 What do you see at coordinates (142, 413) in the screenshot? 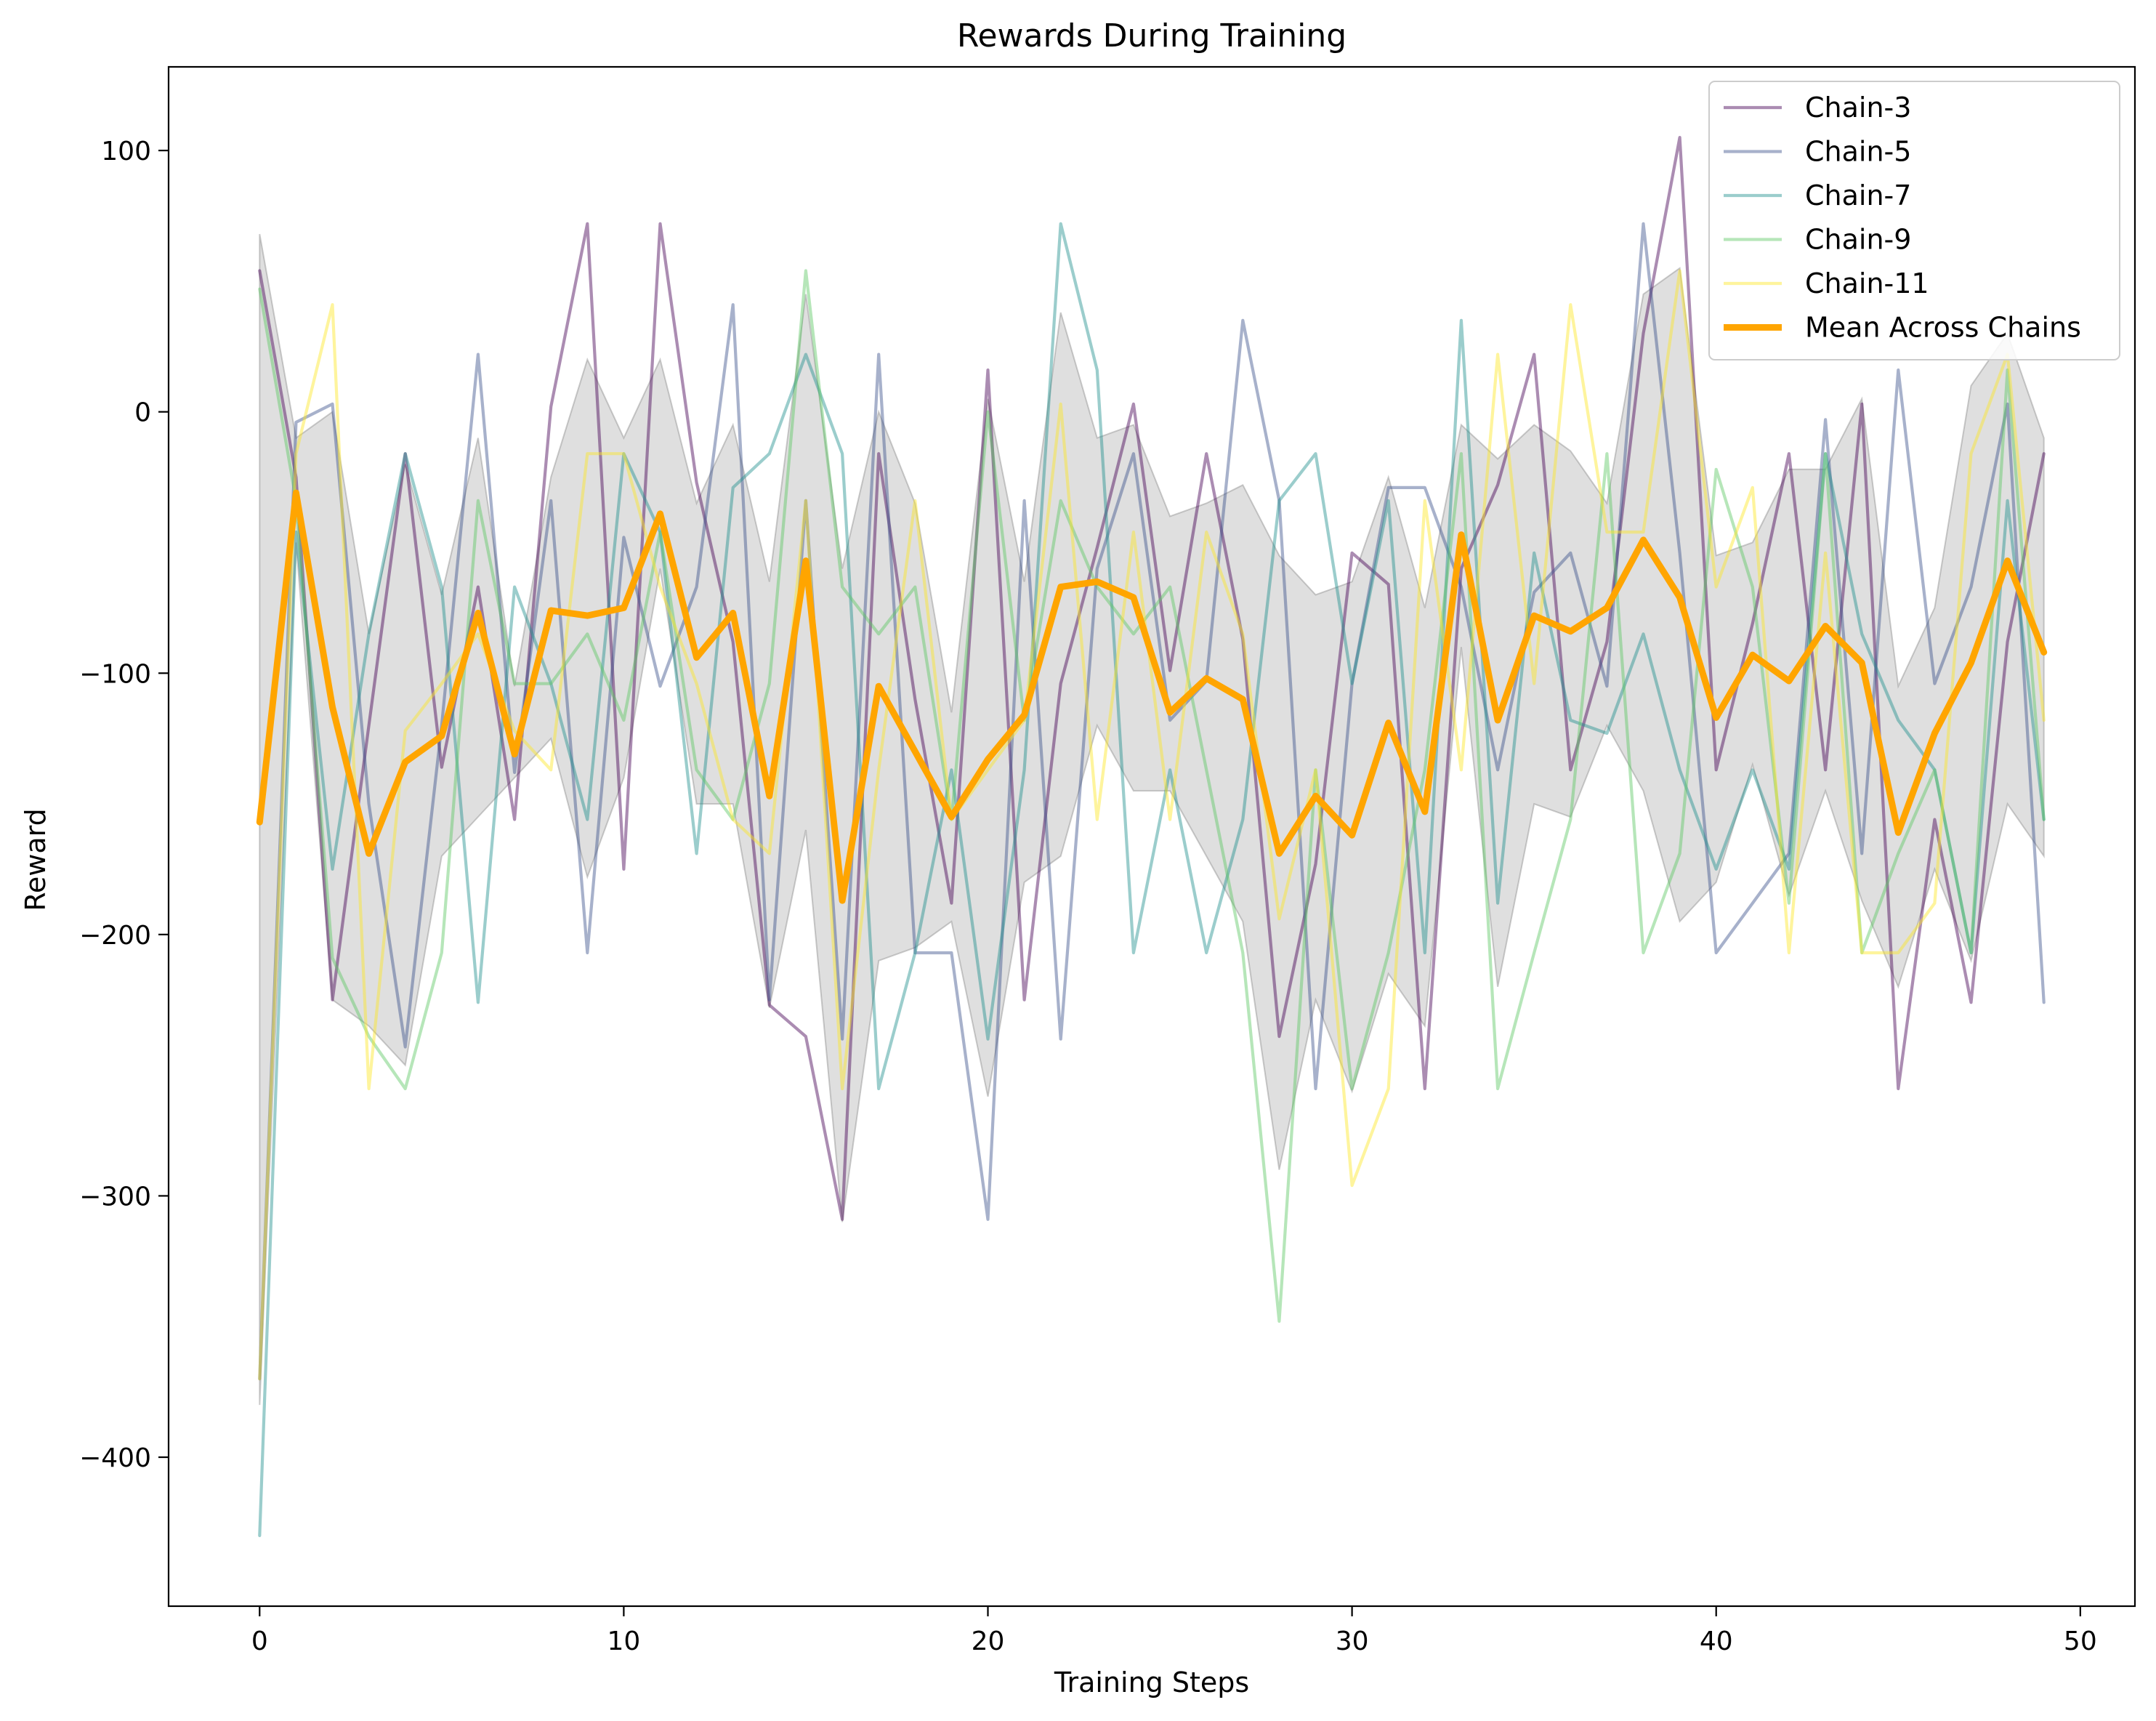
I see `y-tick-label: 0` at bounding box center [142, 413].